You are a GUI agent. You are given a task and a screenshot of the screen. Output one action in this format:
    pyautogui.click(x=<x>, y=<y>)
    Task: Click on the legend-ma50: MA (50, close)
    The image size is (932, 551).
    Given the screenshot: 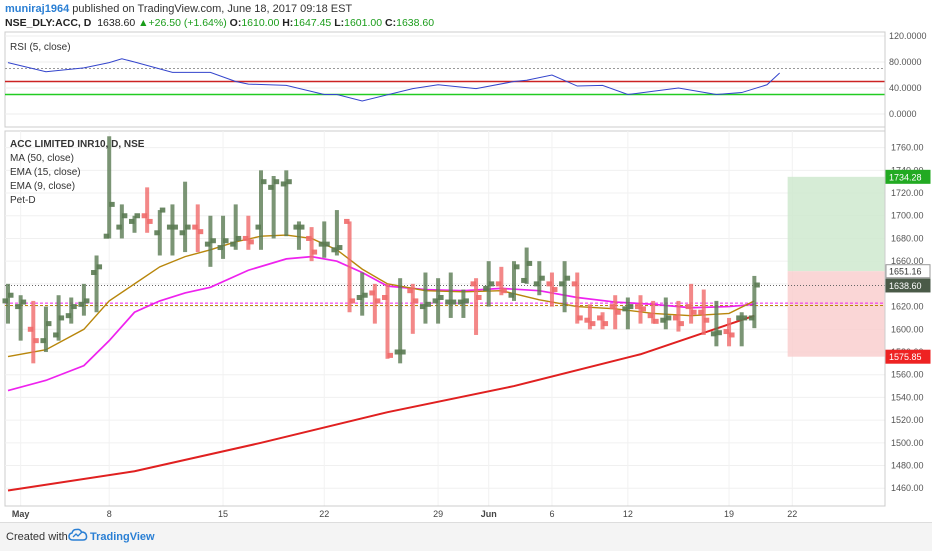 What is the action you would take?
    pyautogui.click(x=42, y=158)
    